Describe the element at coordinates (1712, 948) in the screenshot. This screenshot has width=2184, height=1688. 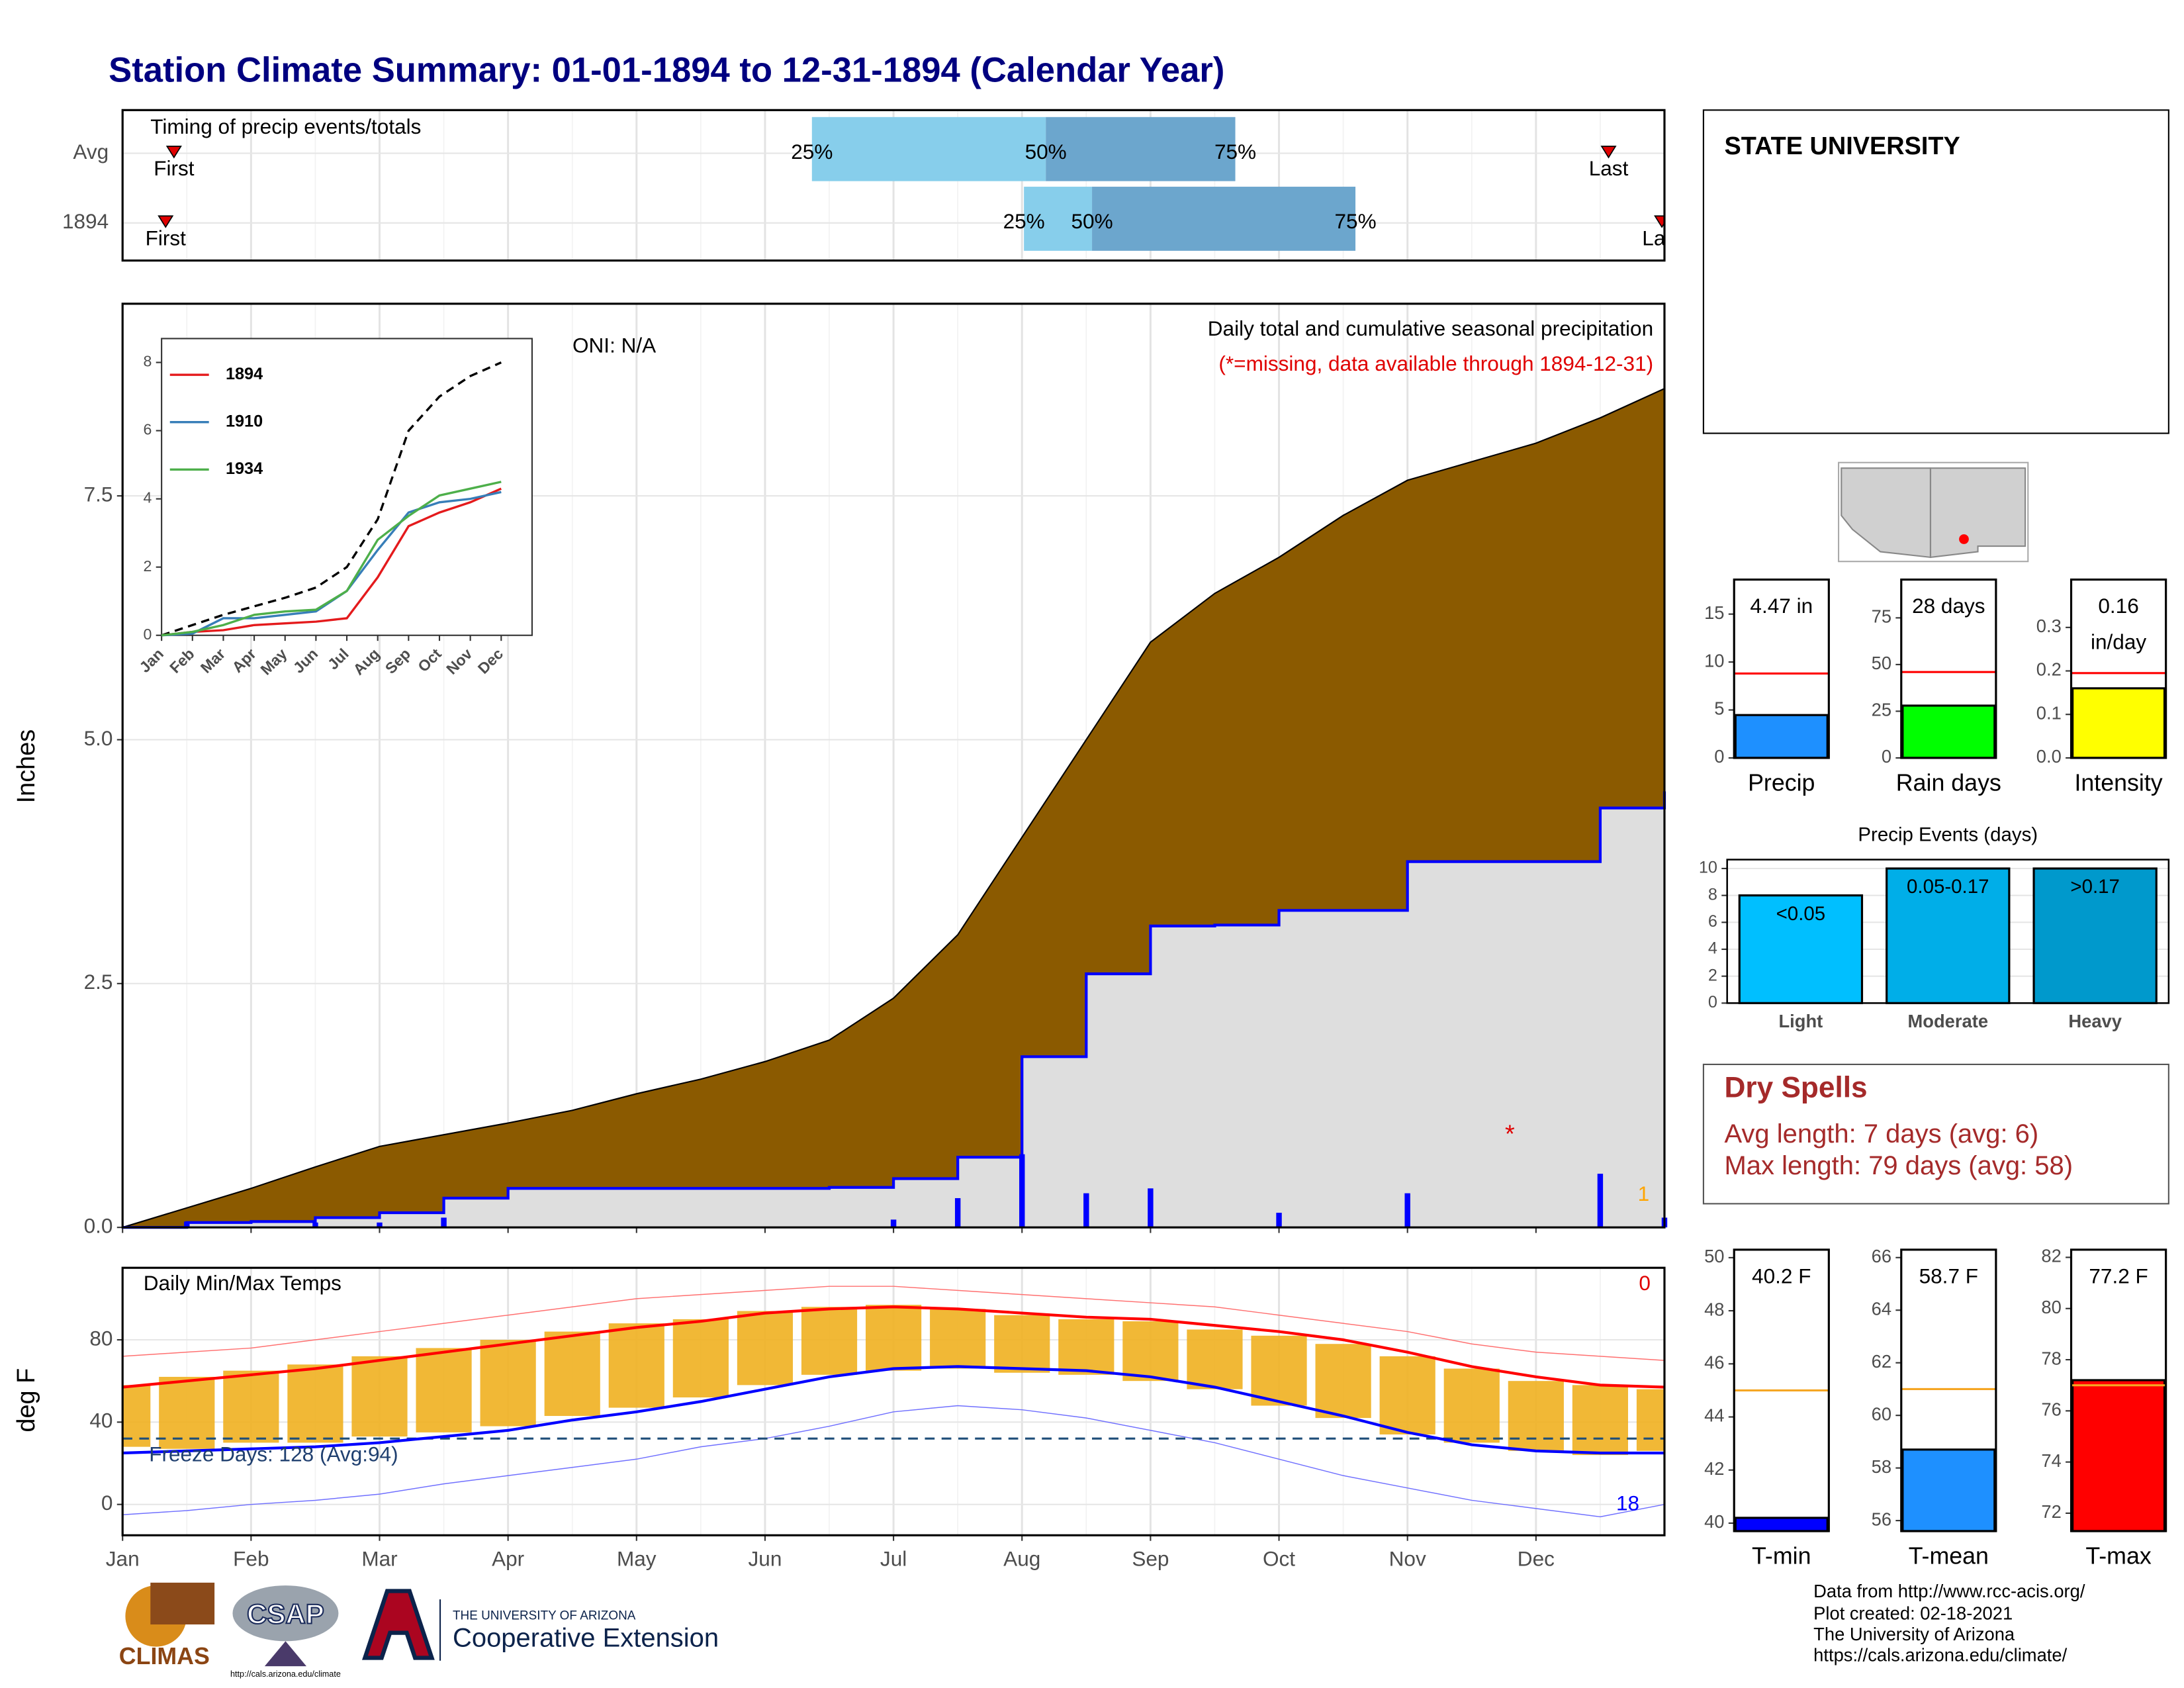
I see `y-tick-label: 4` at that location.